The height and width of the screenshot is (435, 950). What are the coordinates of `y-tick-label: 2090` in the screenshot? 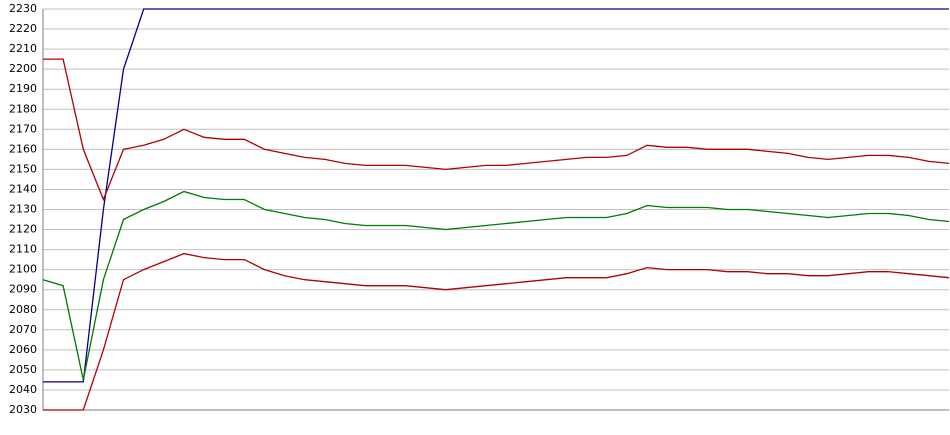 It's located at (23, 289).